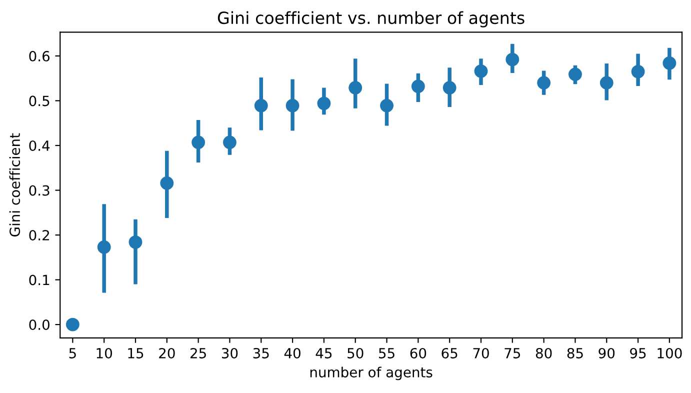  I want to click on x-tick-label: 30, so click(230, 353).